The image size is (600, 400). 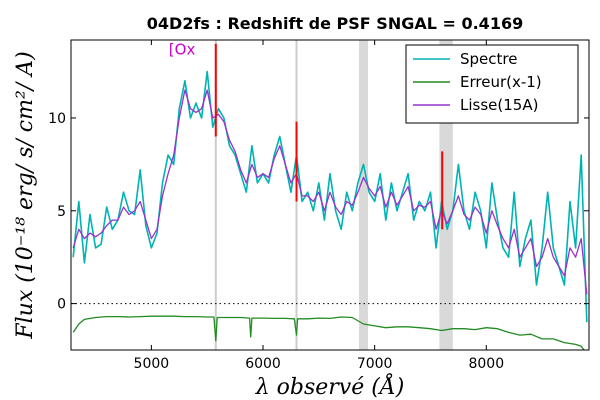 What do you see at coordinates (375, 364) in the screenshot?
I see `x-tick-label: 7000` at bounding box center [375, 364].